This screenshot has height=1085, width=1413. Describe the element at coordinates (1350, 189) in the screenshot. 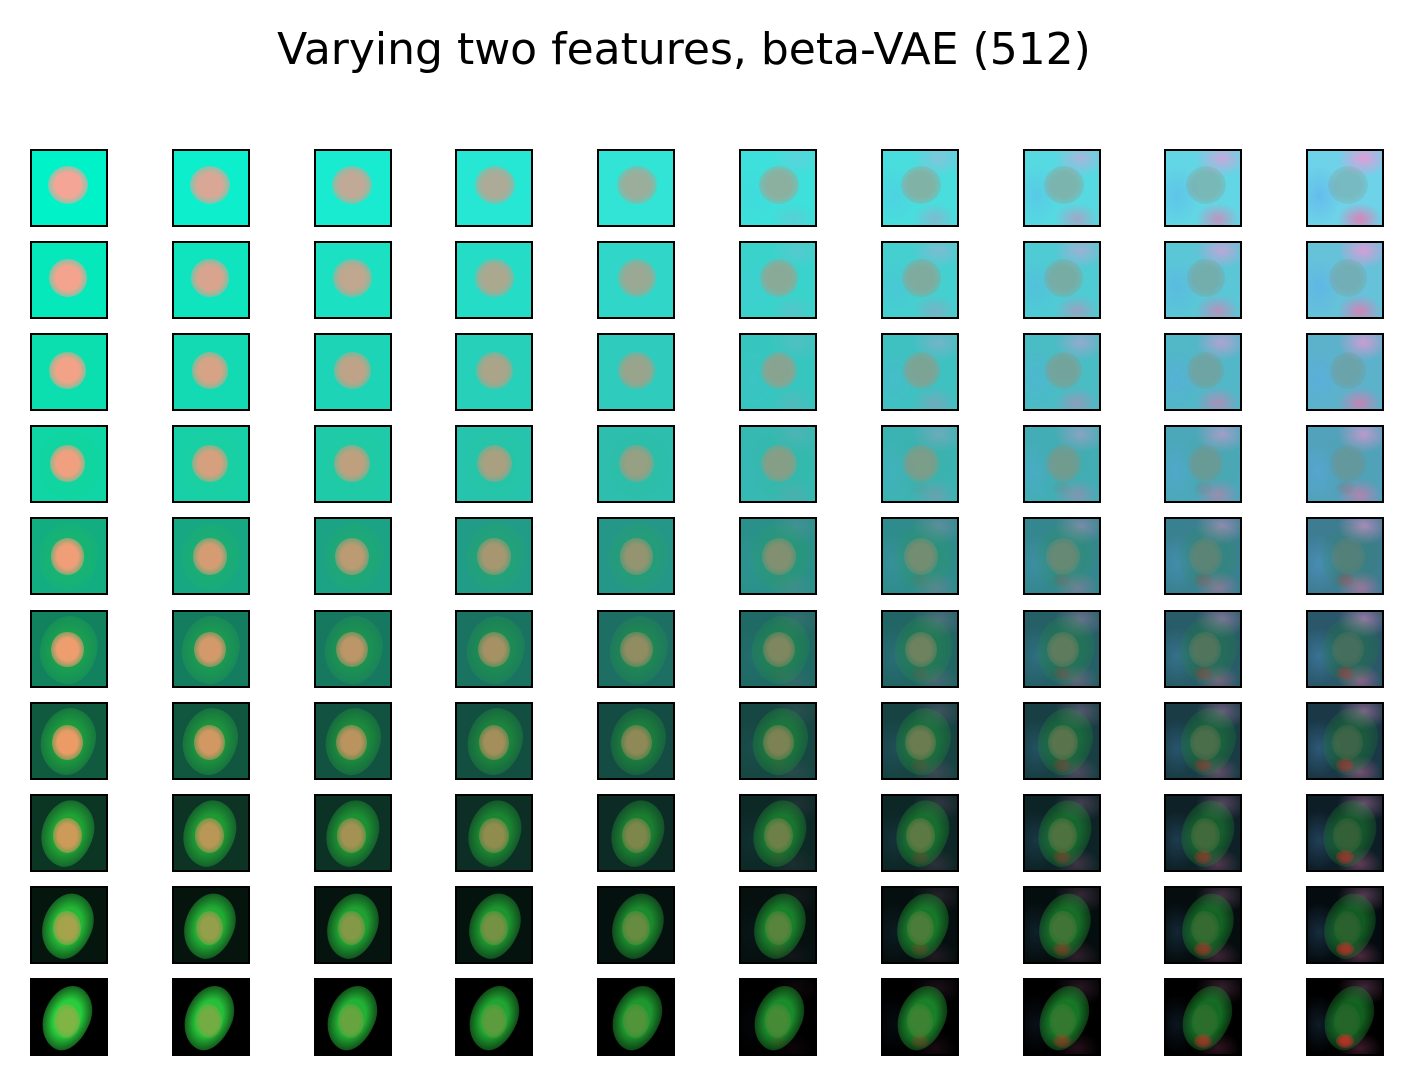

I see `cell-body` at that location.